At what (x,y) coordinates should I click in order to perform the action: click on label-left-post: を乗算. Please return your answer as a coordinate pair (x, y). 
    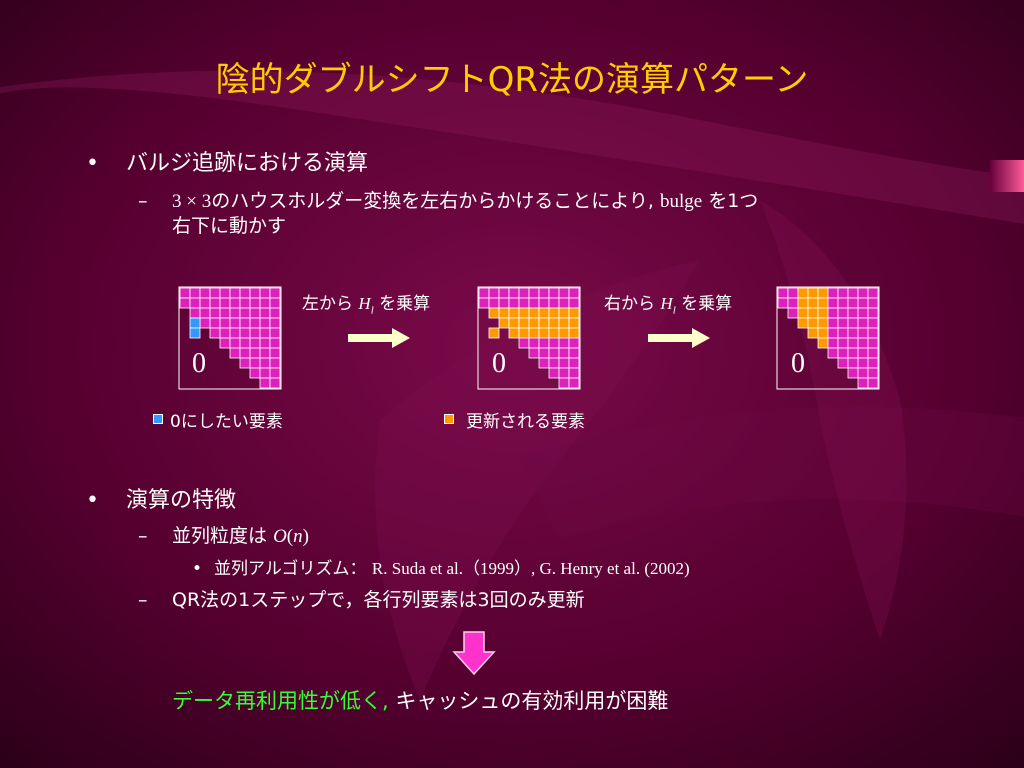
    Looking at the image, I should click on (405, 304).